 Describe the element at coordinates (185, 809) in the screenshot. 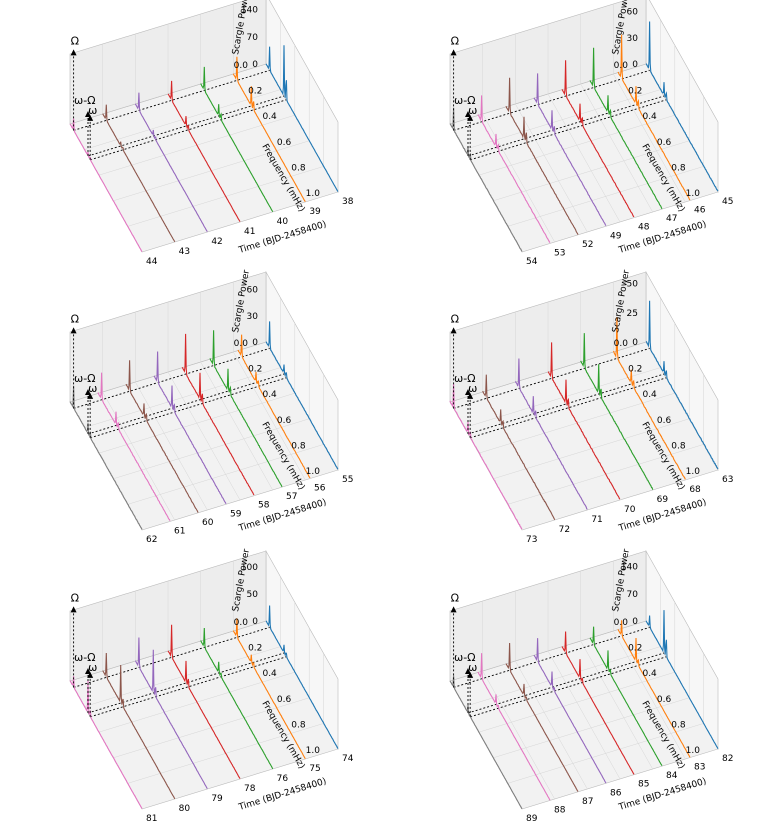

I see `time-tick-label: 80` at that location.